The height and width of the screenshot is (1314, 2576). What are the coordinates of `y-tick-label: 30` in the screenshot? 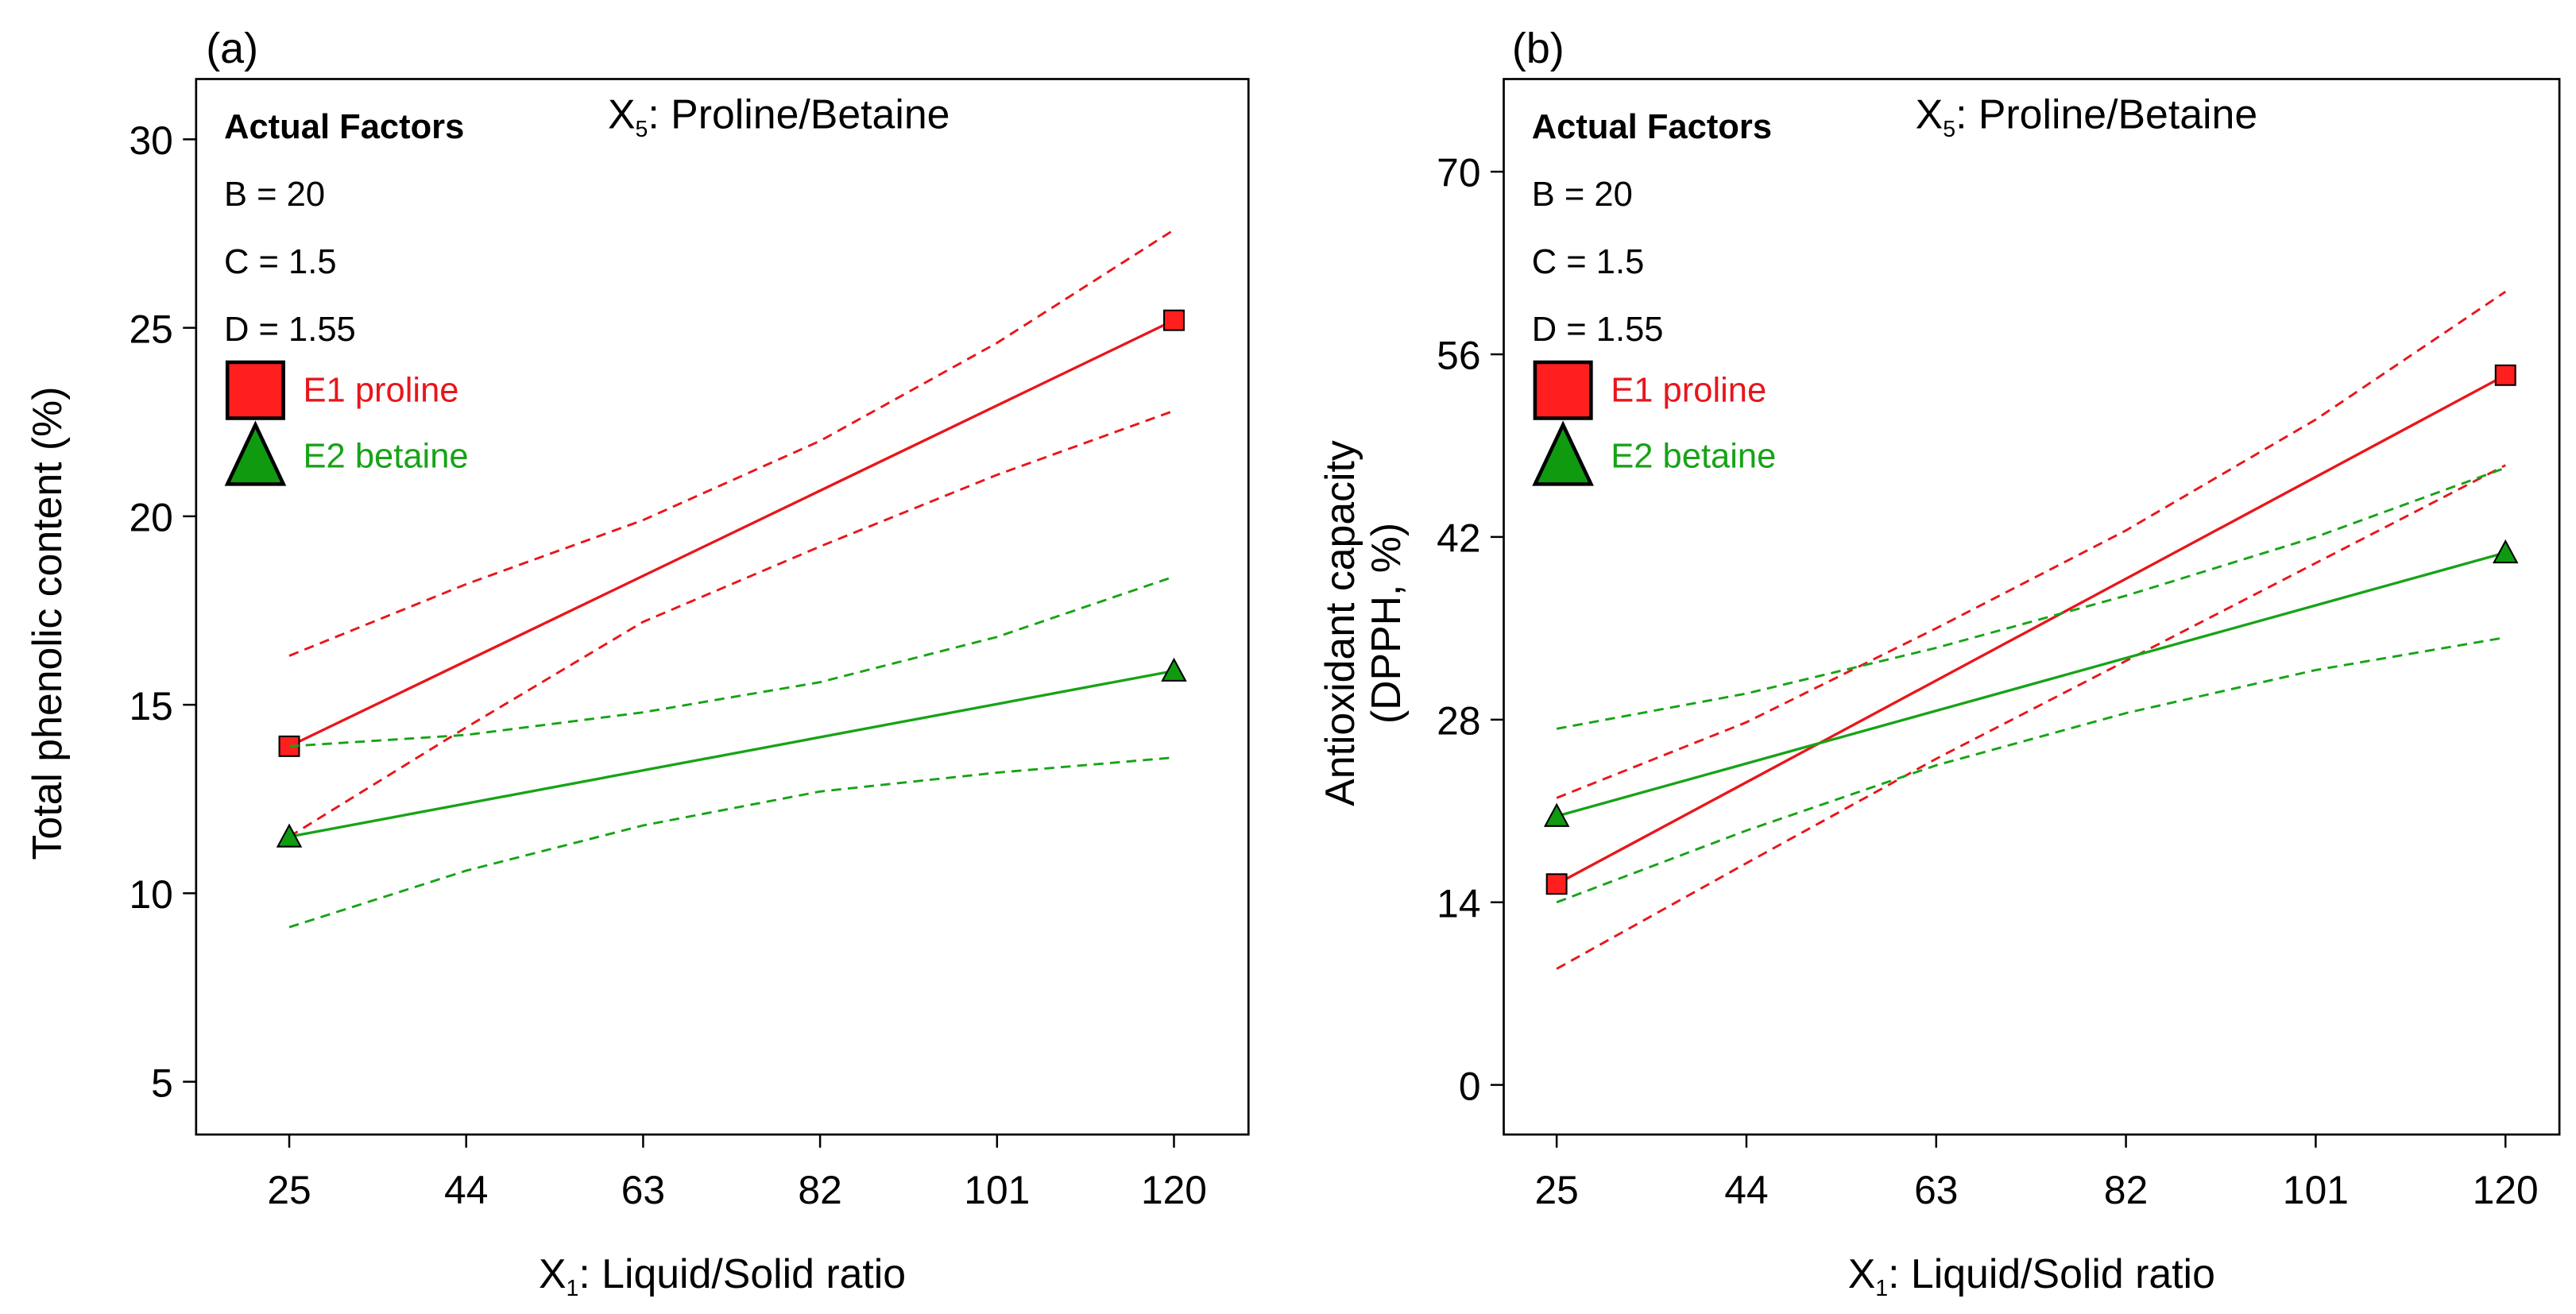 It's located at (150, 140).